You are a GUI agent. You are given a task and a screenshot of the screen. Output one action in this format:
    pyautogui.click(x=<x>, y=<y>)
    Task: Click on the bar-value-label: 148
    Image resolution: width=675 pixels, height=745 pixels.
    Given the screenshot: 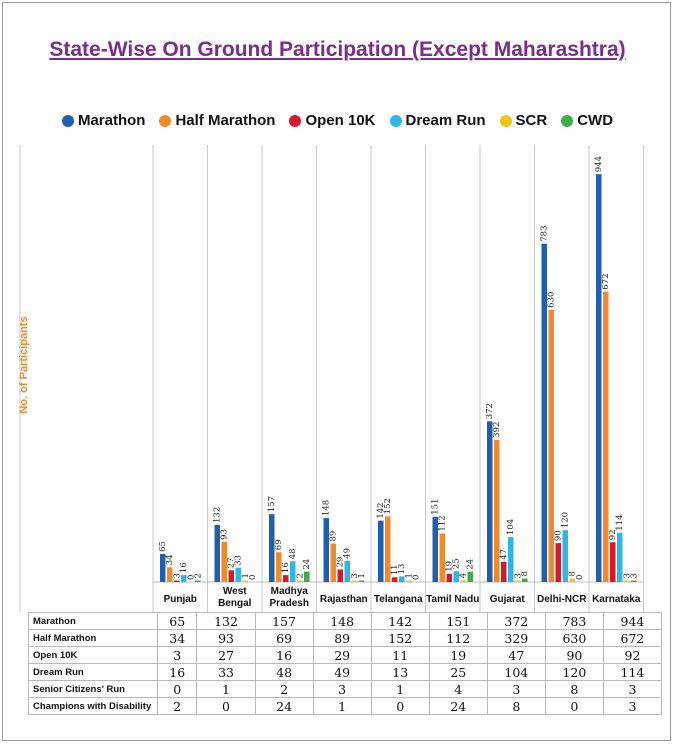 What is the action you would take?
    pyautogui.click(x=327, y=508)
    